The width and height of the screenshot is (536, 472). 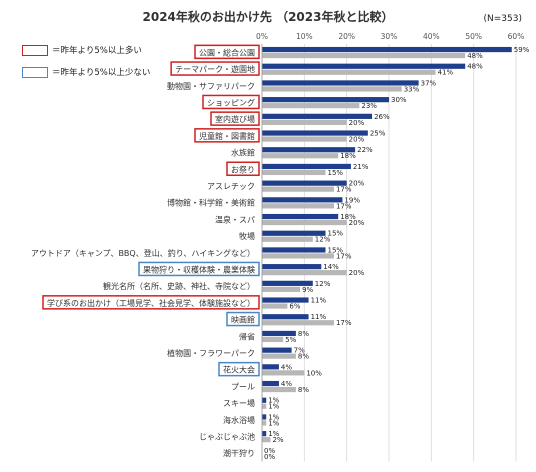 I want to click on category-label: 水族館, so click(x=243, y=153).